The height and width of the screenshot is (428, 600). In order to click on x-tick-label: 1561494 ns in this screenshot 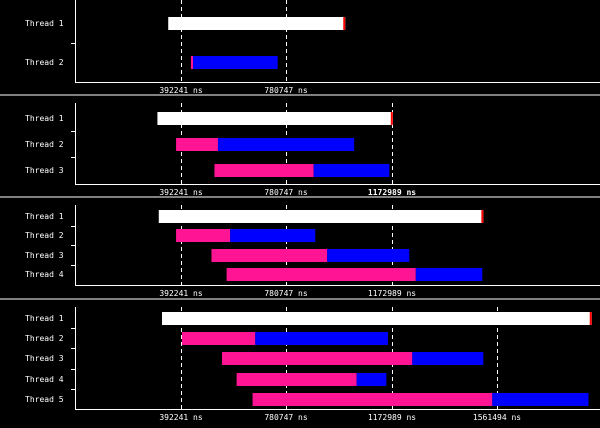, I will do `click(497, 417)`.